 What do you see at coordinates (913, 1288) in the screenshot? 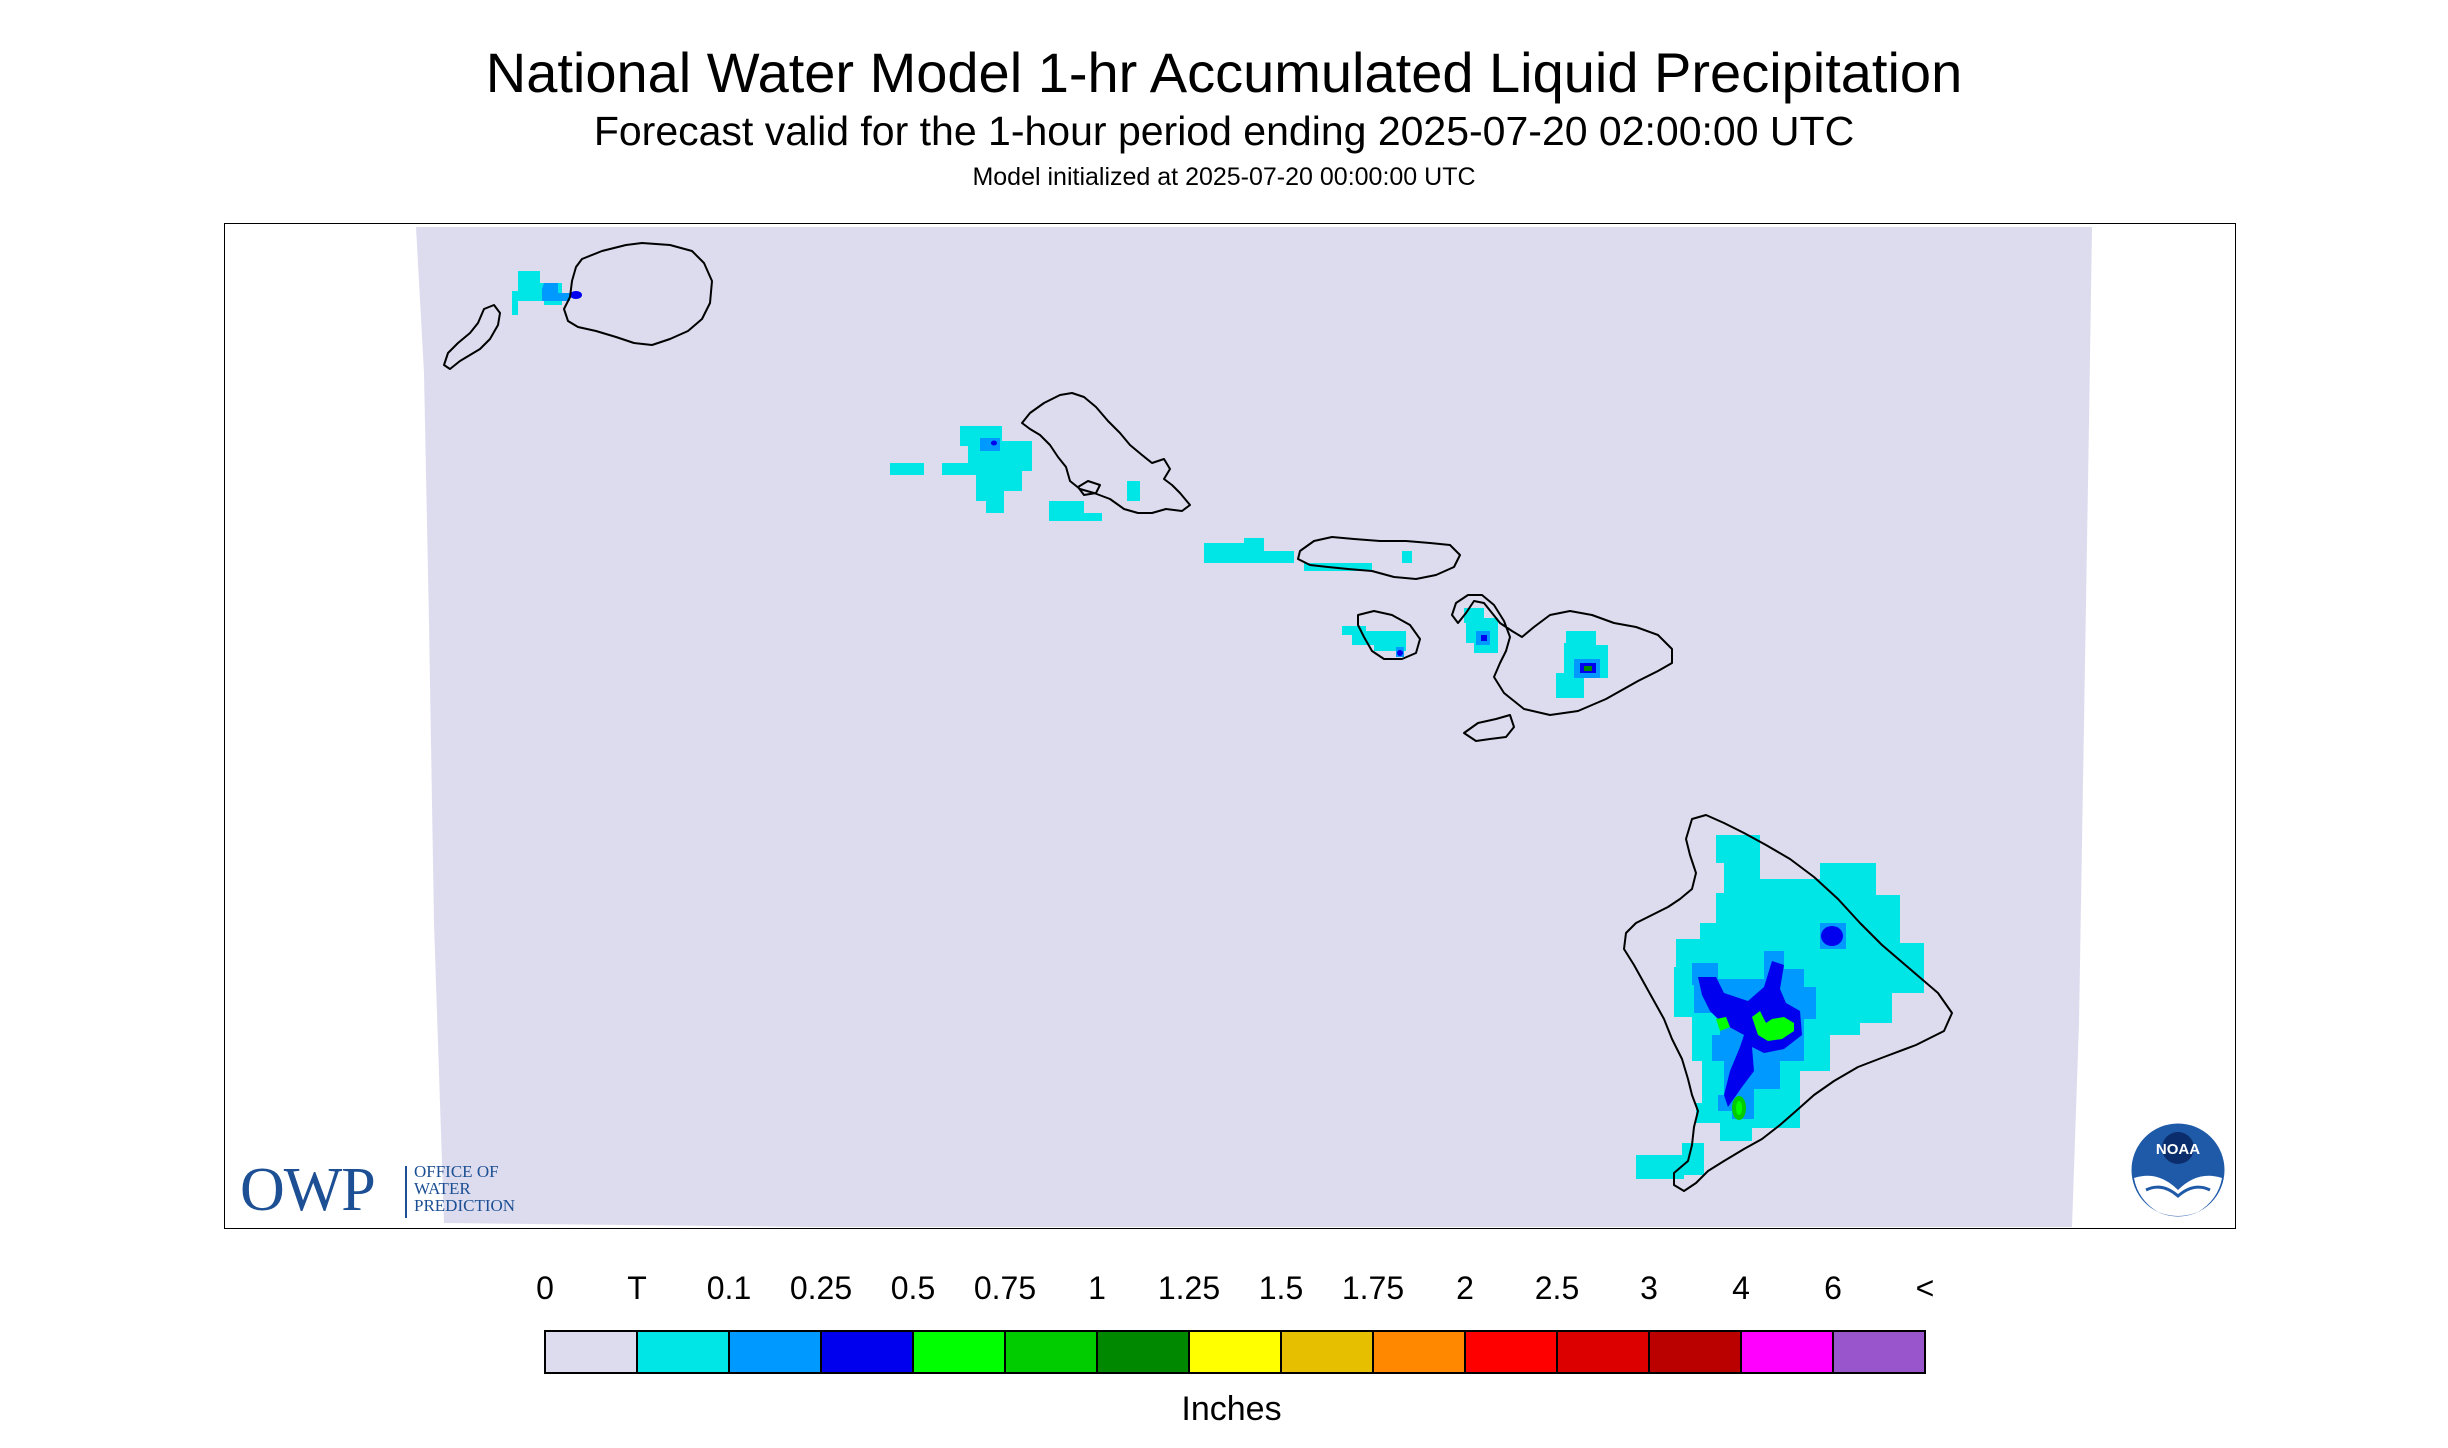
I see `legend-tick-label: 0.5` at bounding box center [913, 1288].